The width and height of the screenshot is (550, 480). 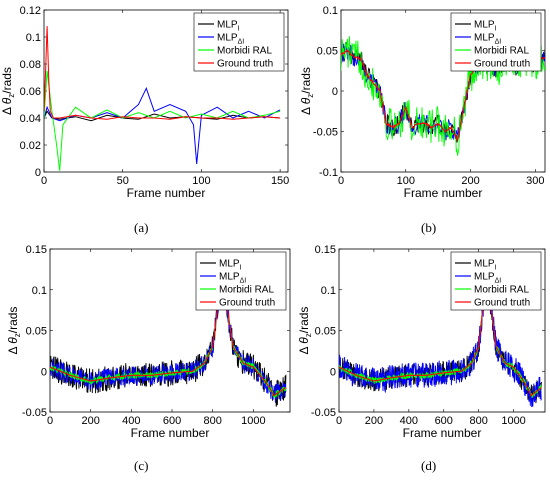 I want to click on x-tick-label: 50, so click(x=123, y=181).